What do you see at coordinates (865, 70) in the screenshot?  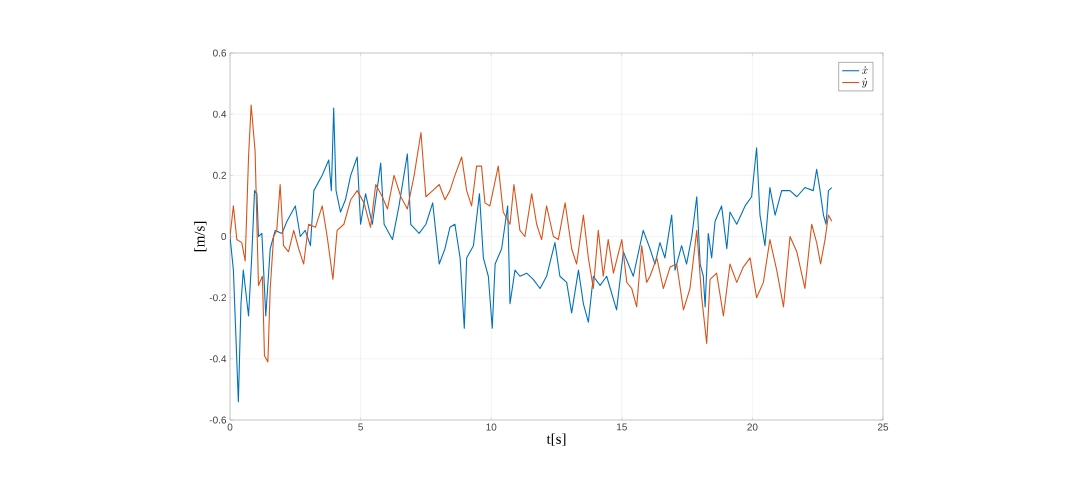 I see `legend-label: $\dot{x}$` at bounding box center [865, 70].